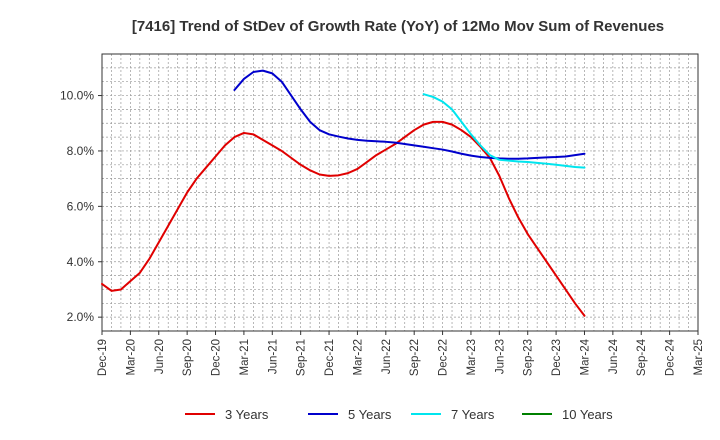 This screenshot has height=440, width=720. I want to click on x-tick-label: Sep-22, so click(415, 357).